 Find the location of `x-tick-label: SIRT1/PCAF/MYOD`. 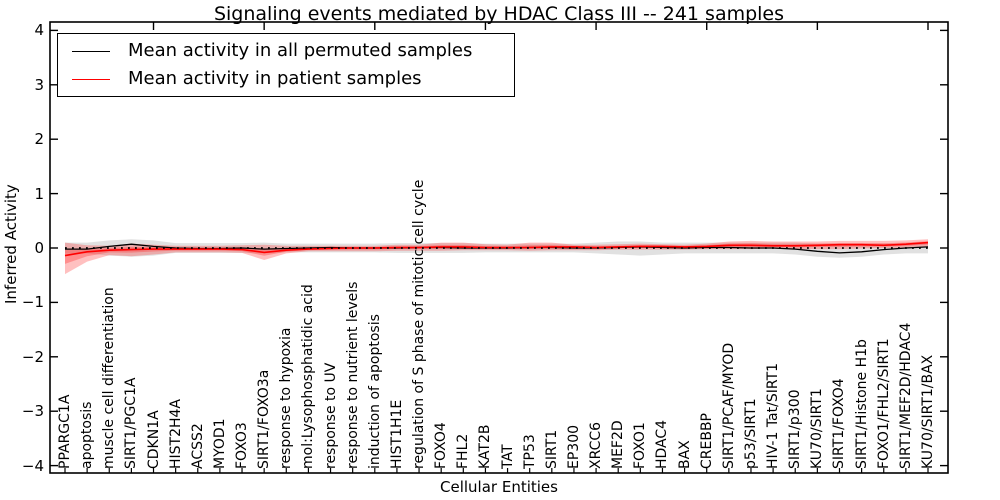

x-tick-label: SIRT1/PCAF/MYOD is located at coordinates (728, 405).